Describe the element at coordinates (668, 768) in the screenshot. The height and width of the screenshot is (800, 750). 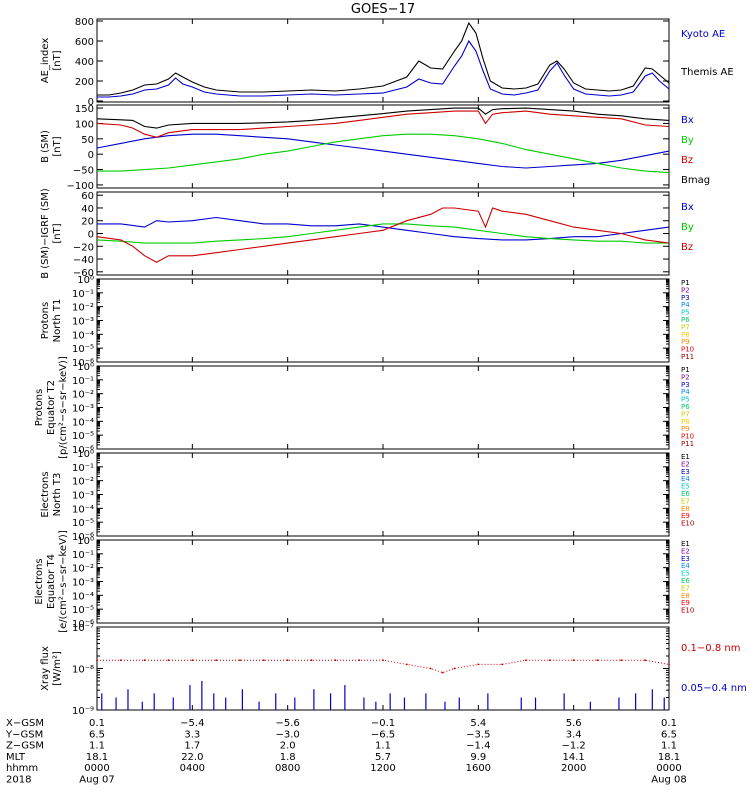
I see `ephemeris-value: 0000` at that location.